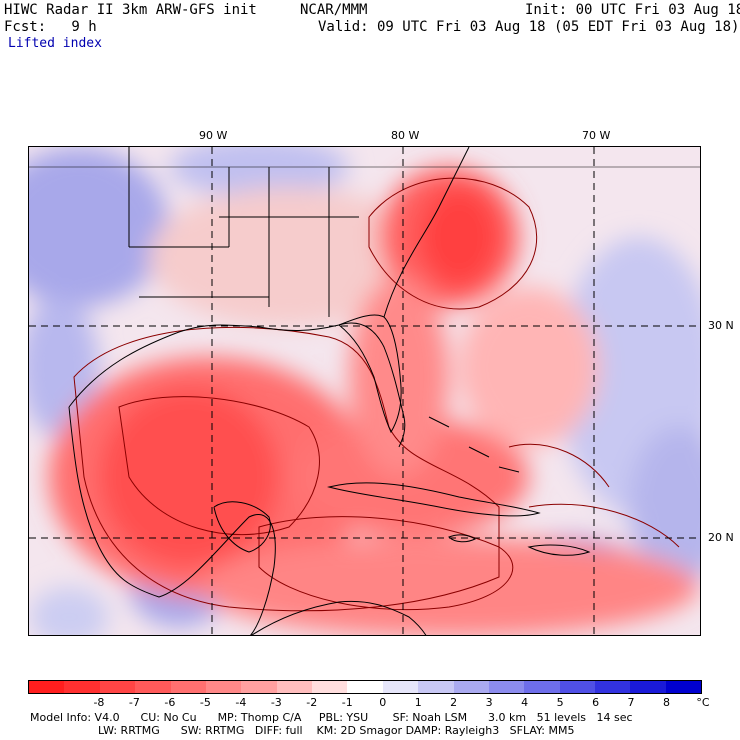 The image size is (740, 740). Describe the element at coordinates (134, 702) in the screenshot. I see `colorbar-tick-label: -7` at that location.